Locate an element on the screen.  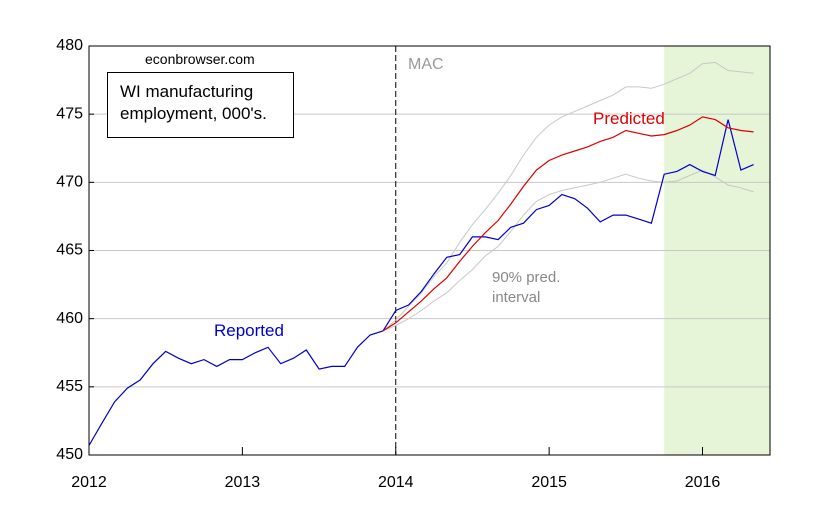
x-tick-label: 2012 is located at coordinates (89, 482).